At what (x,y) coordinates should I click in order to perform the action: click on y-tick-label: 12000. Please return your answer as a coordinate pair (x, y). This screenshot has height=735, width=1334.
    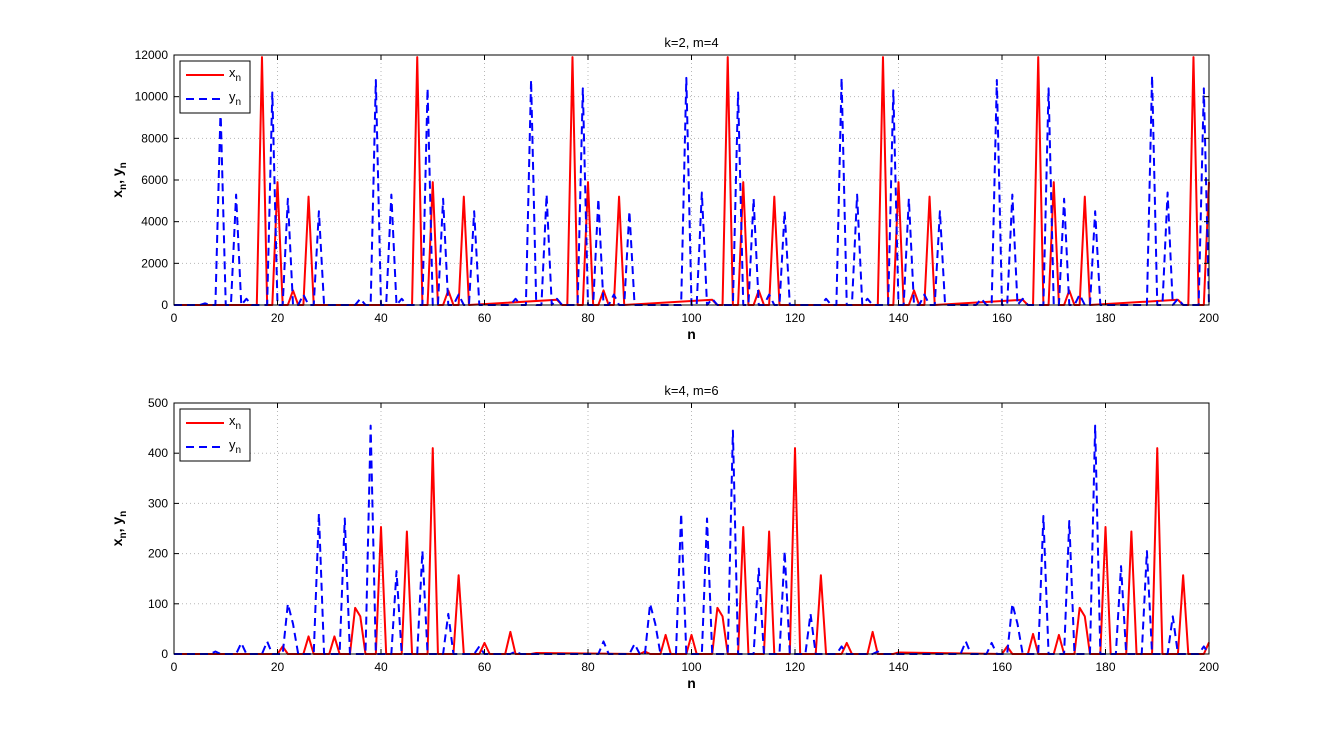
    Looking at the image, I should click on (152, 55).